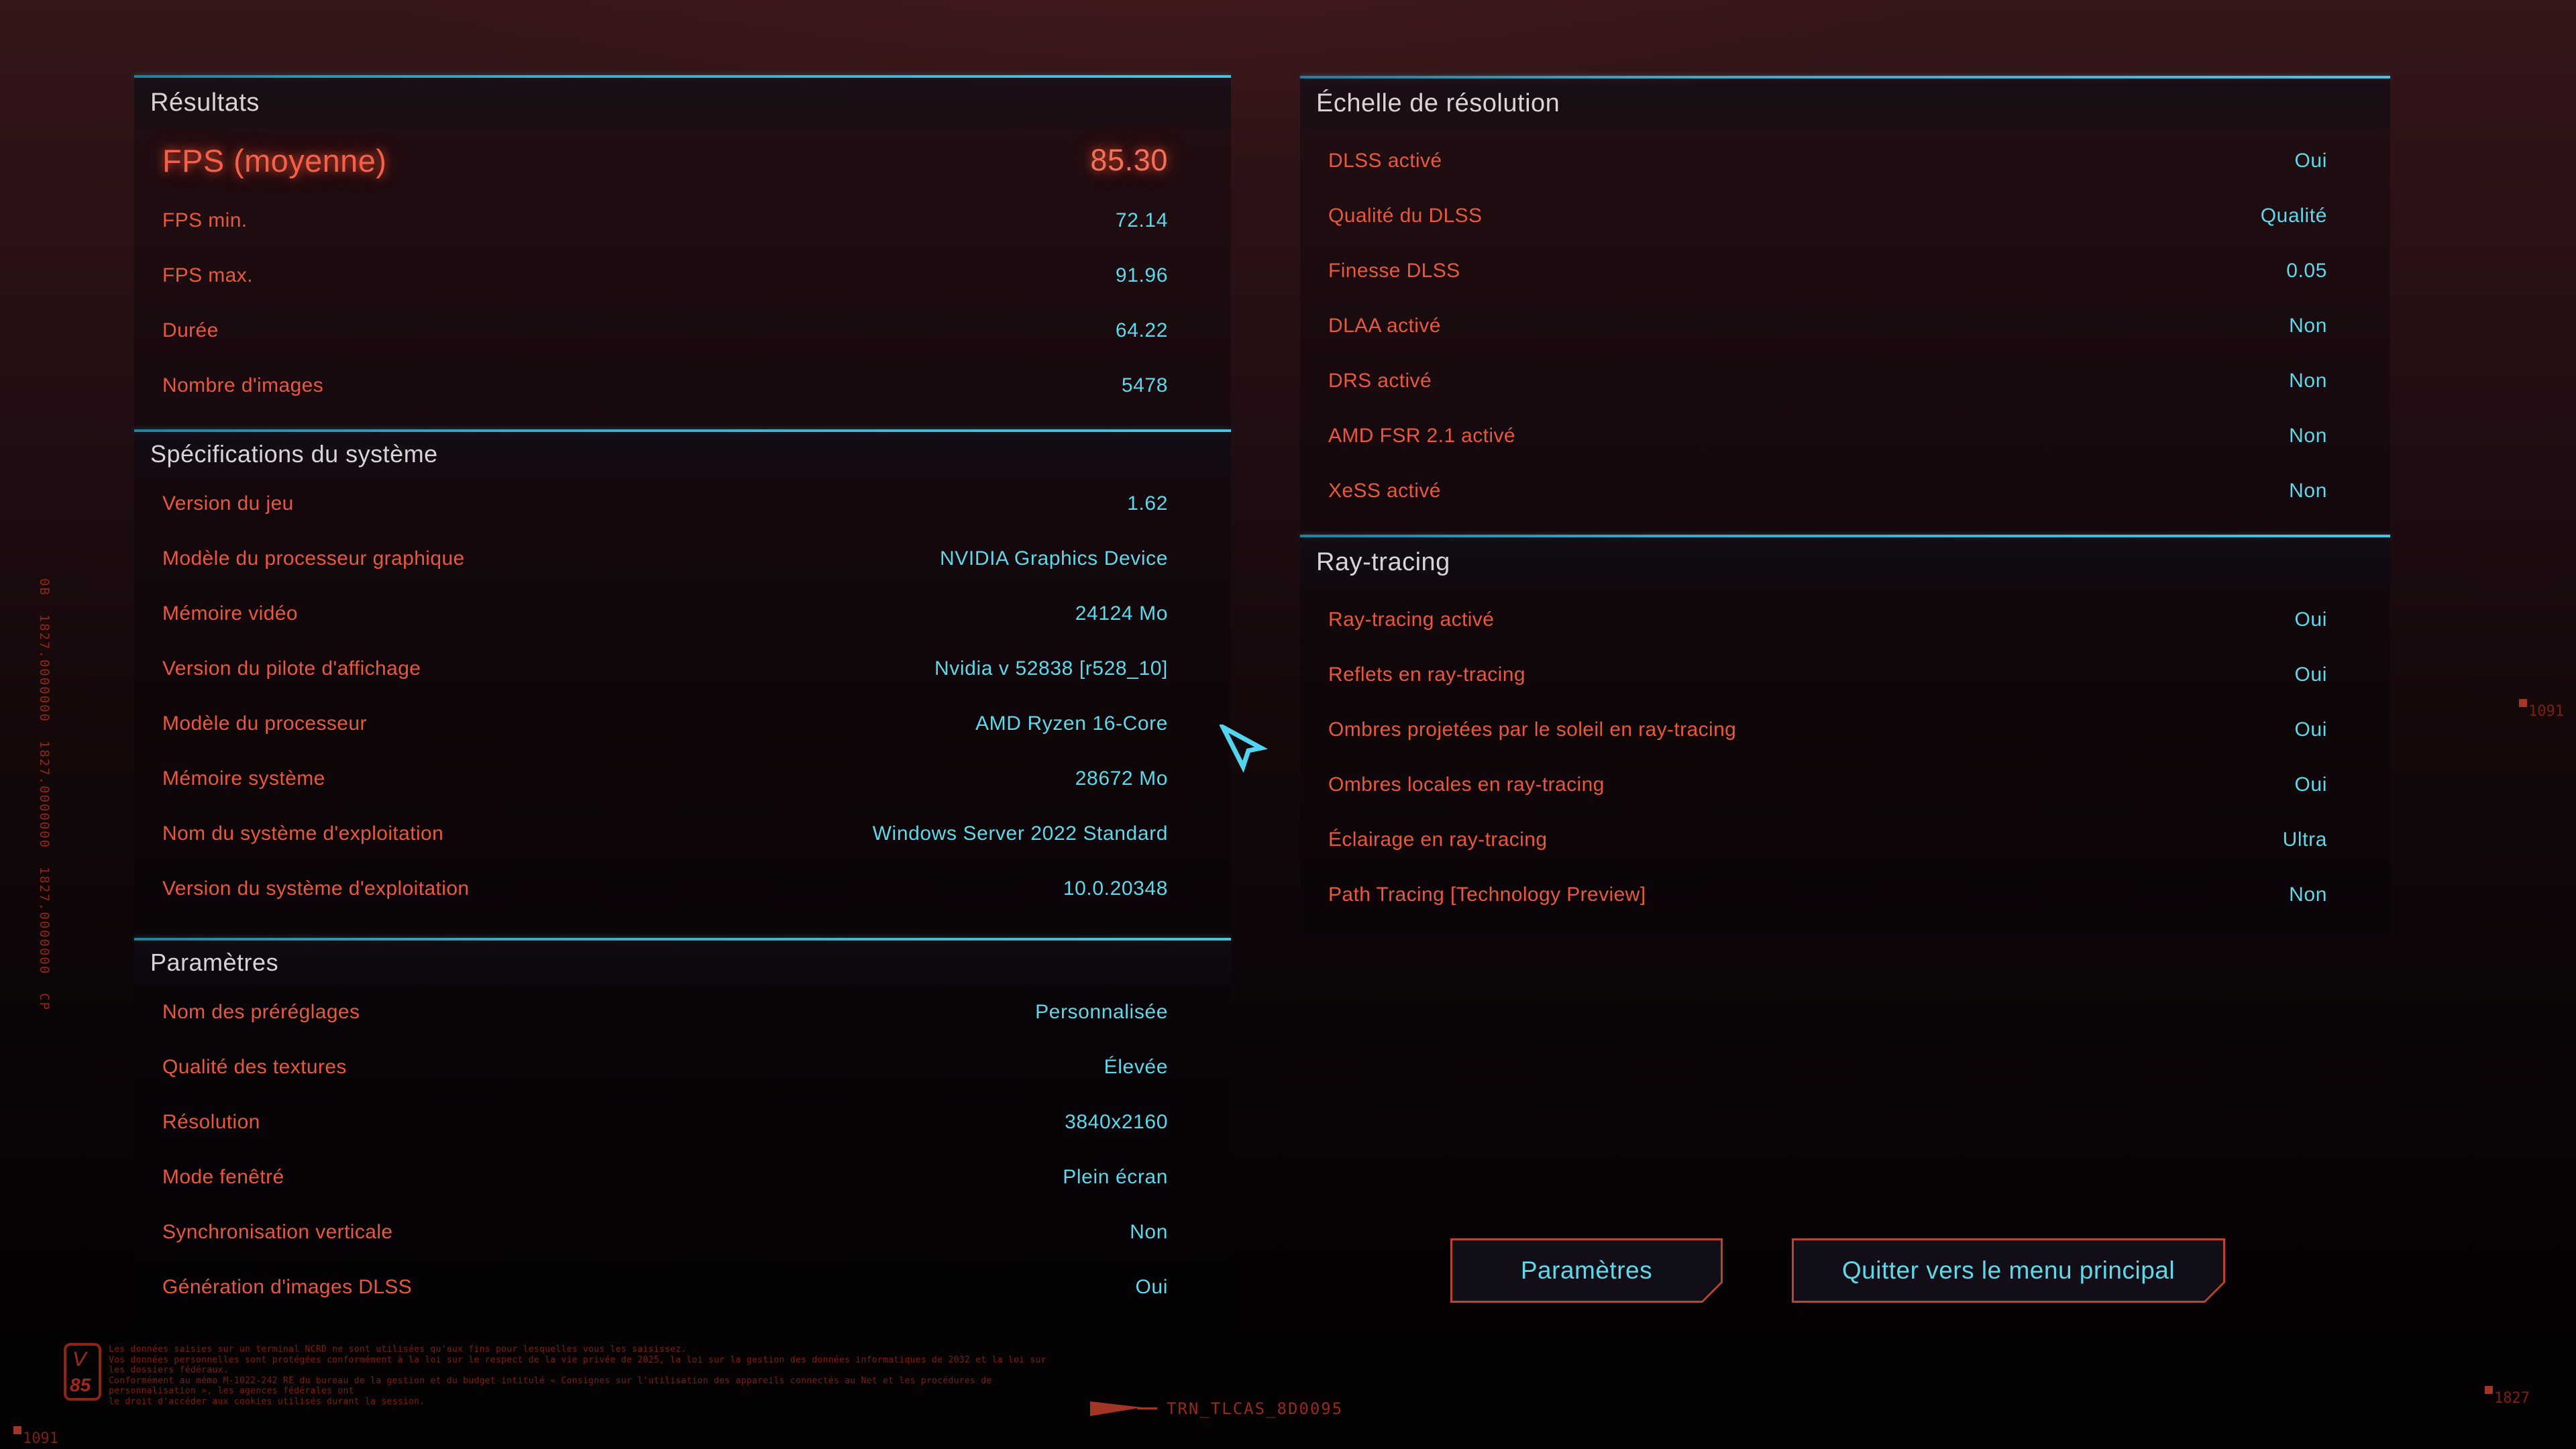  What do you see at coordinates (2489, 1390) in the screenshot?
I see `square-icon` at bounding box center [2489, 1390].